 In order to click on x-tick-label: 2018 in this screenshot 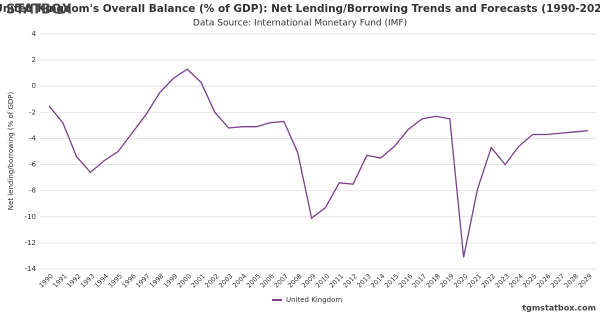, I will do `click(432, 280)`.